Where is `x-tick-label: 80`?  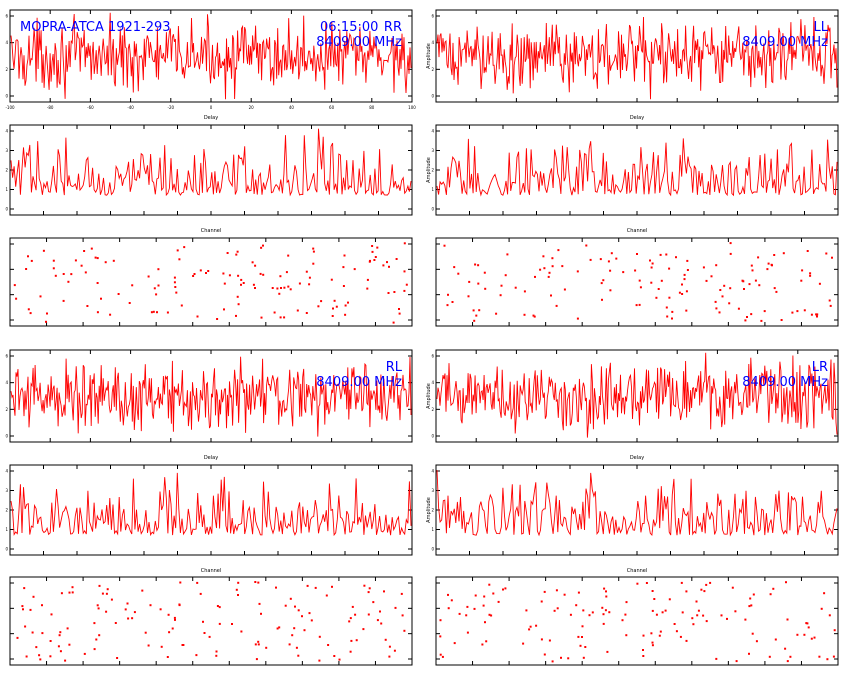
x-tick-label: 80 is located at coordinates (372, 107).